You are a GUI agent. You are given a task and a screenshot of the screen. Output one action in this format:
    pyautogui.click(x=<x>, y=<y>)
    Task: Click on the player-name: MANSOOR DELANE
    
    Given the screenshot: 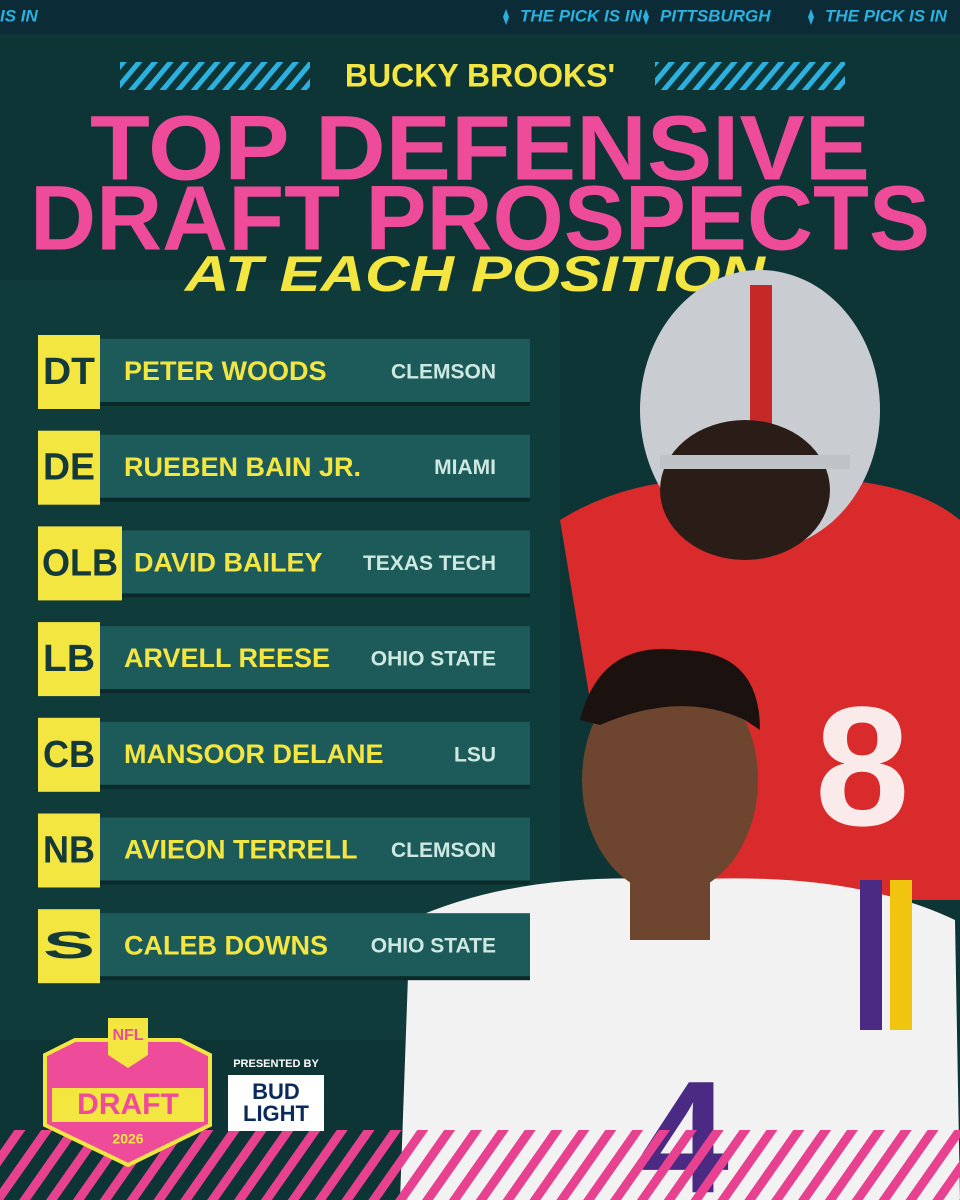 What is the action you would take?
    pyautogui.click(x=254, y=754)
    